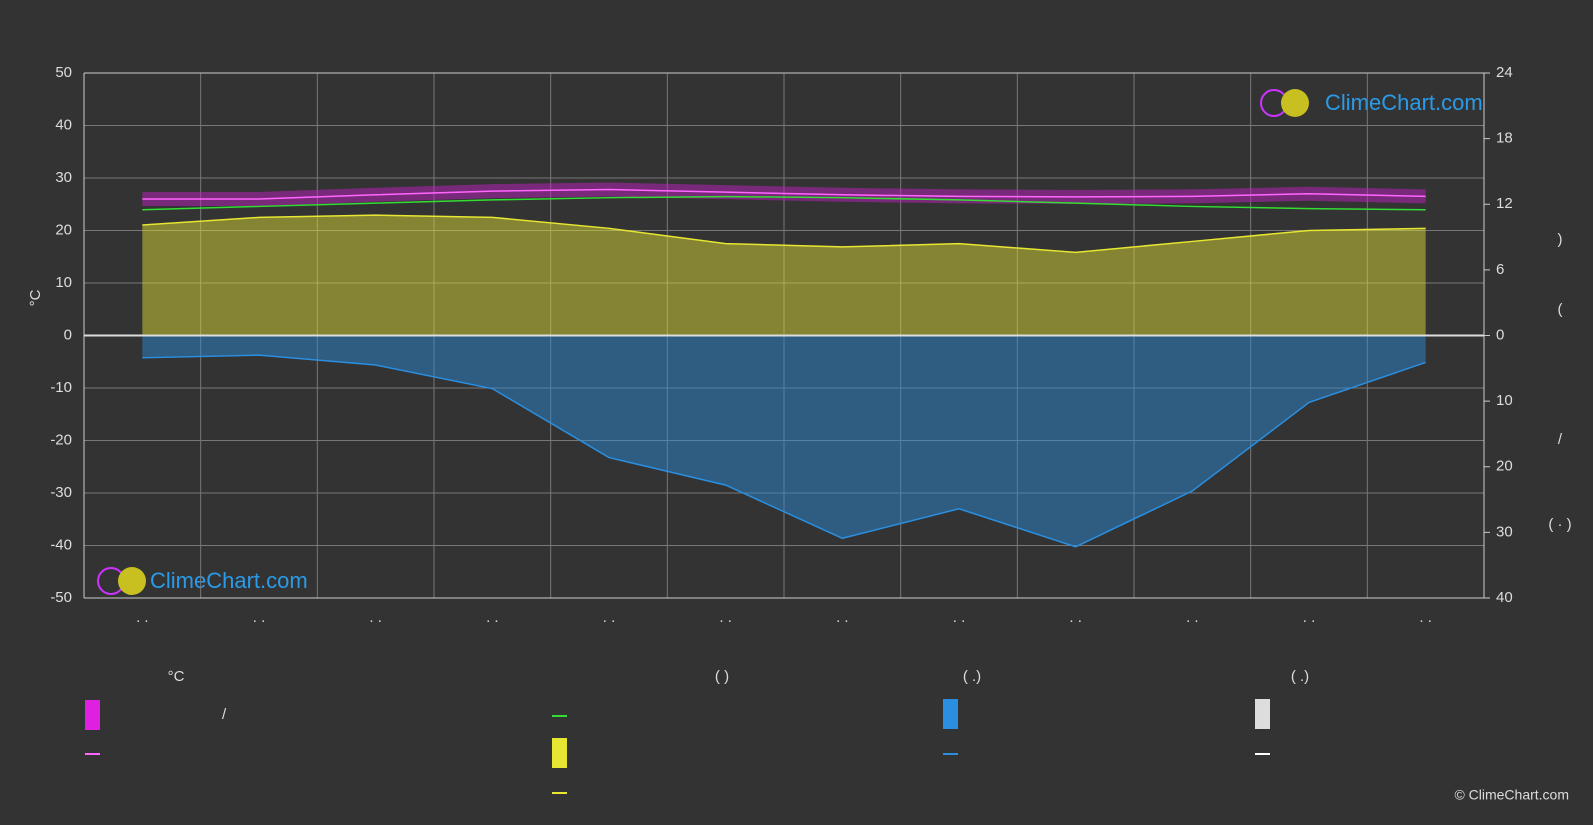 This screenshot has height=825, width=1593. I want to click on y-axis-label: °C, so click(35, 297).